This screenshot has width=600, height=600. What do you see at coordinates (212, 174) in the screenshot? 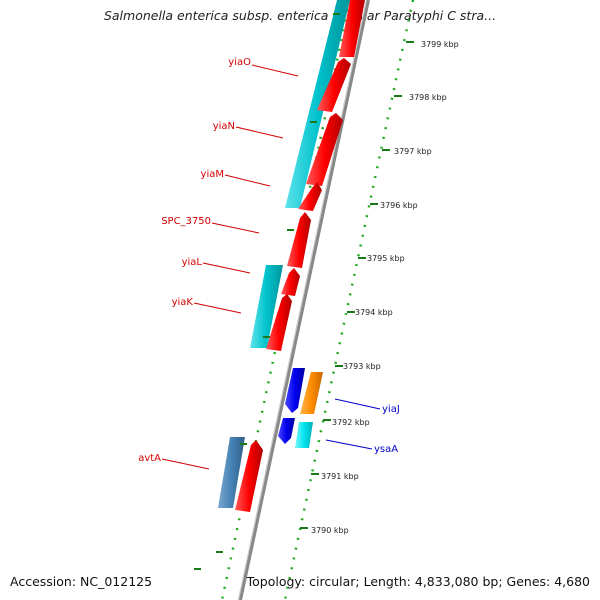
I see `gene-label: yiaM` at bounding box center [212, 174].